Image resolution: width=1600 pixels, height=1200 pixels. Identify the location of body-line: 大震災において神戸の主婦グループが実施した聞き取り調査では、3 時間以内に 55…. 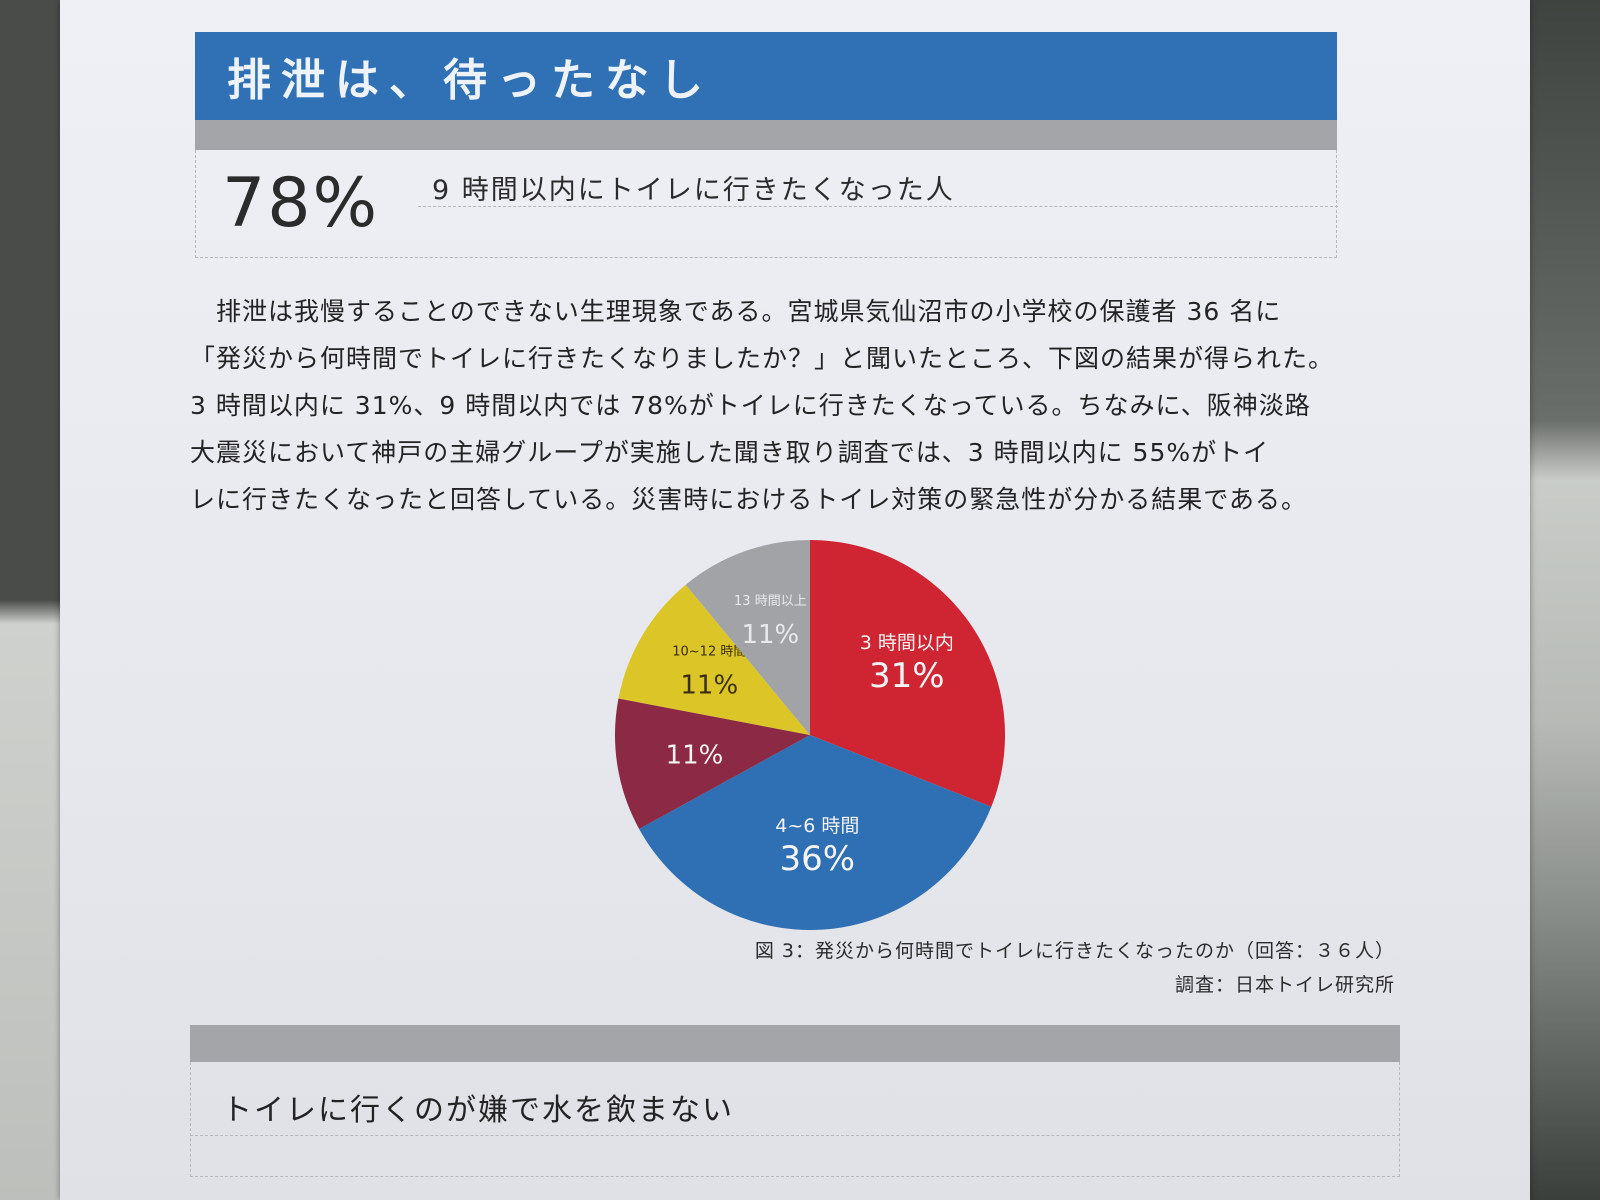
(730, 452).